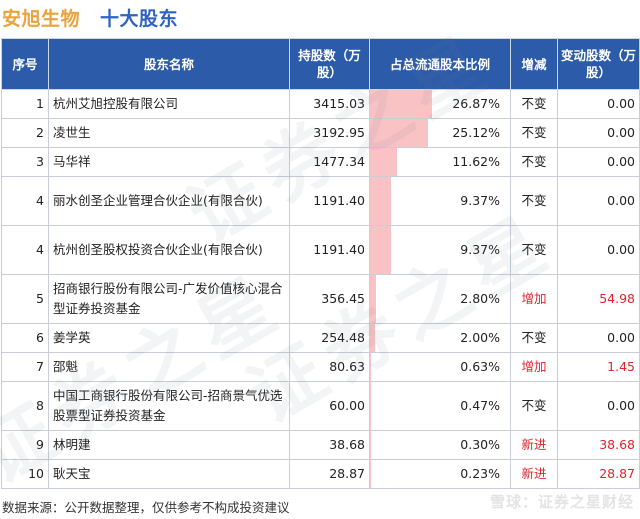 Image resolution: width=640 pixels, height=519 pixels. What do you see at coordinates (25, 64) in the screenshot?
I see `col-header-rank: 序号` at bounding box center [25, 64].